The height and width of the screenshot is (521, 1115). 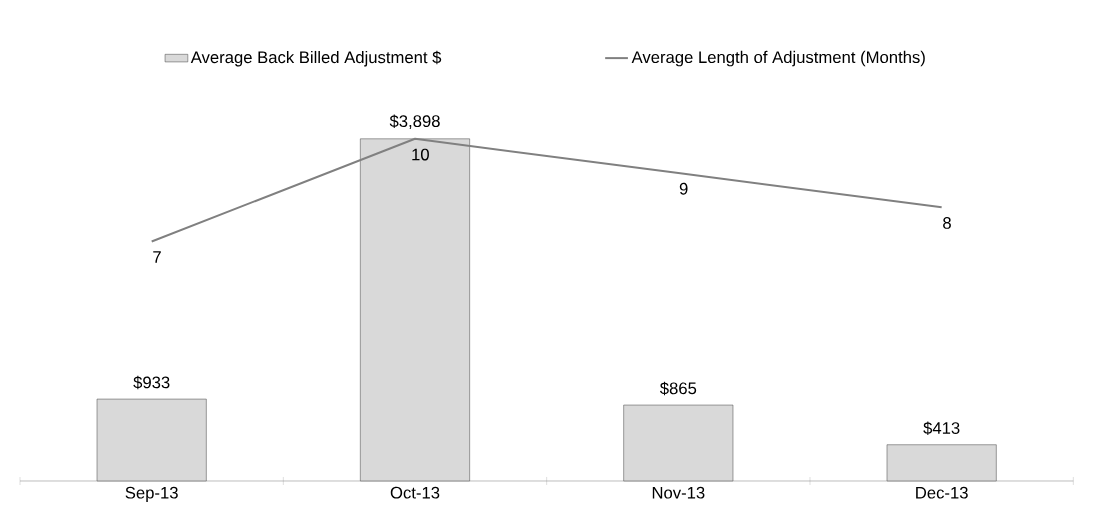 What do you see at coordinates (678, 492) in the screenshot?
I see `x-tick-label: Nov-13` at bounding box center [678, 492].